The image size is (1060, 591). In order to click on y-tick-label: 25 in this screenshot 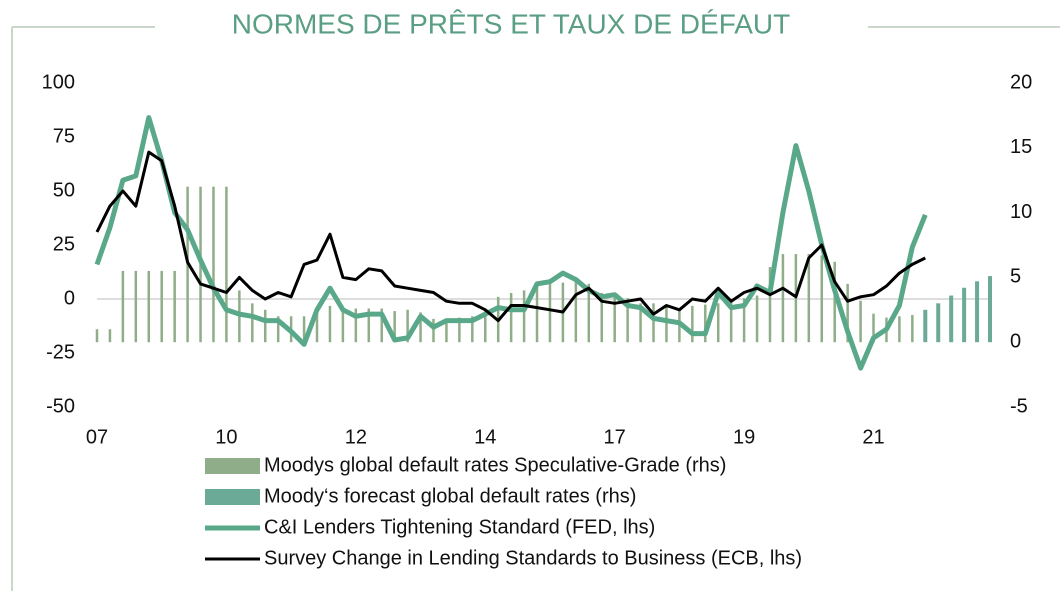, I will do `click(64, 244)`.